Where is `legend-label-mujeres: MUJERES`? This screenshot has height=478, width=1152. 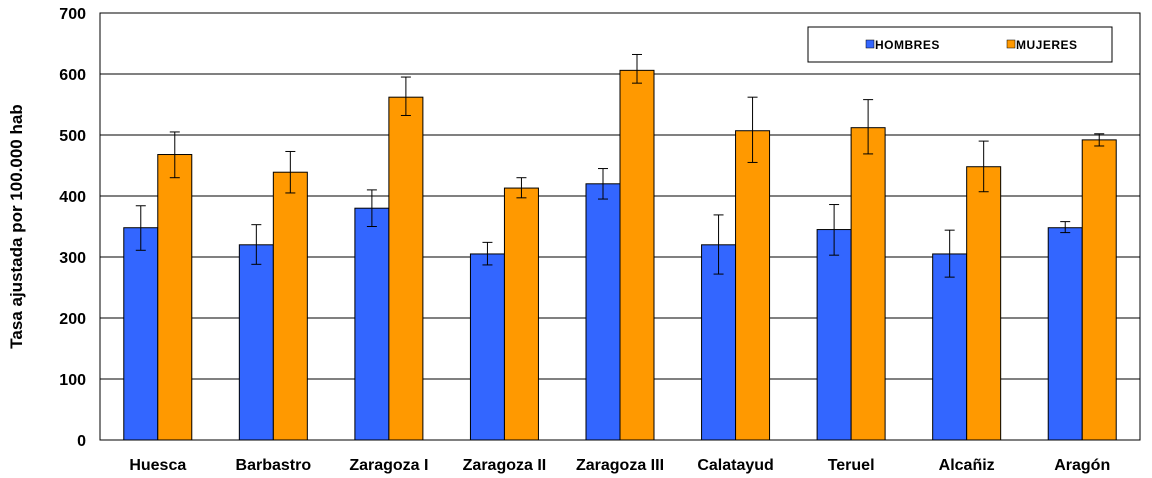 legend-label-mujeres: MUJERES is located at coordinates (1047, 45).